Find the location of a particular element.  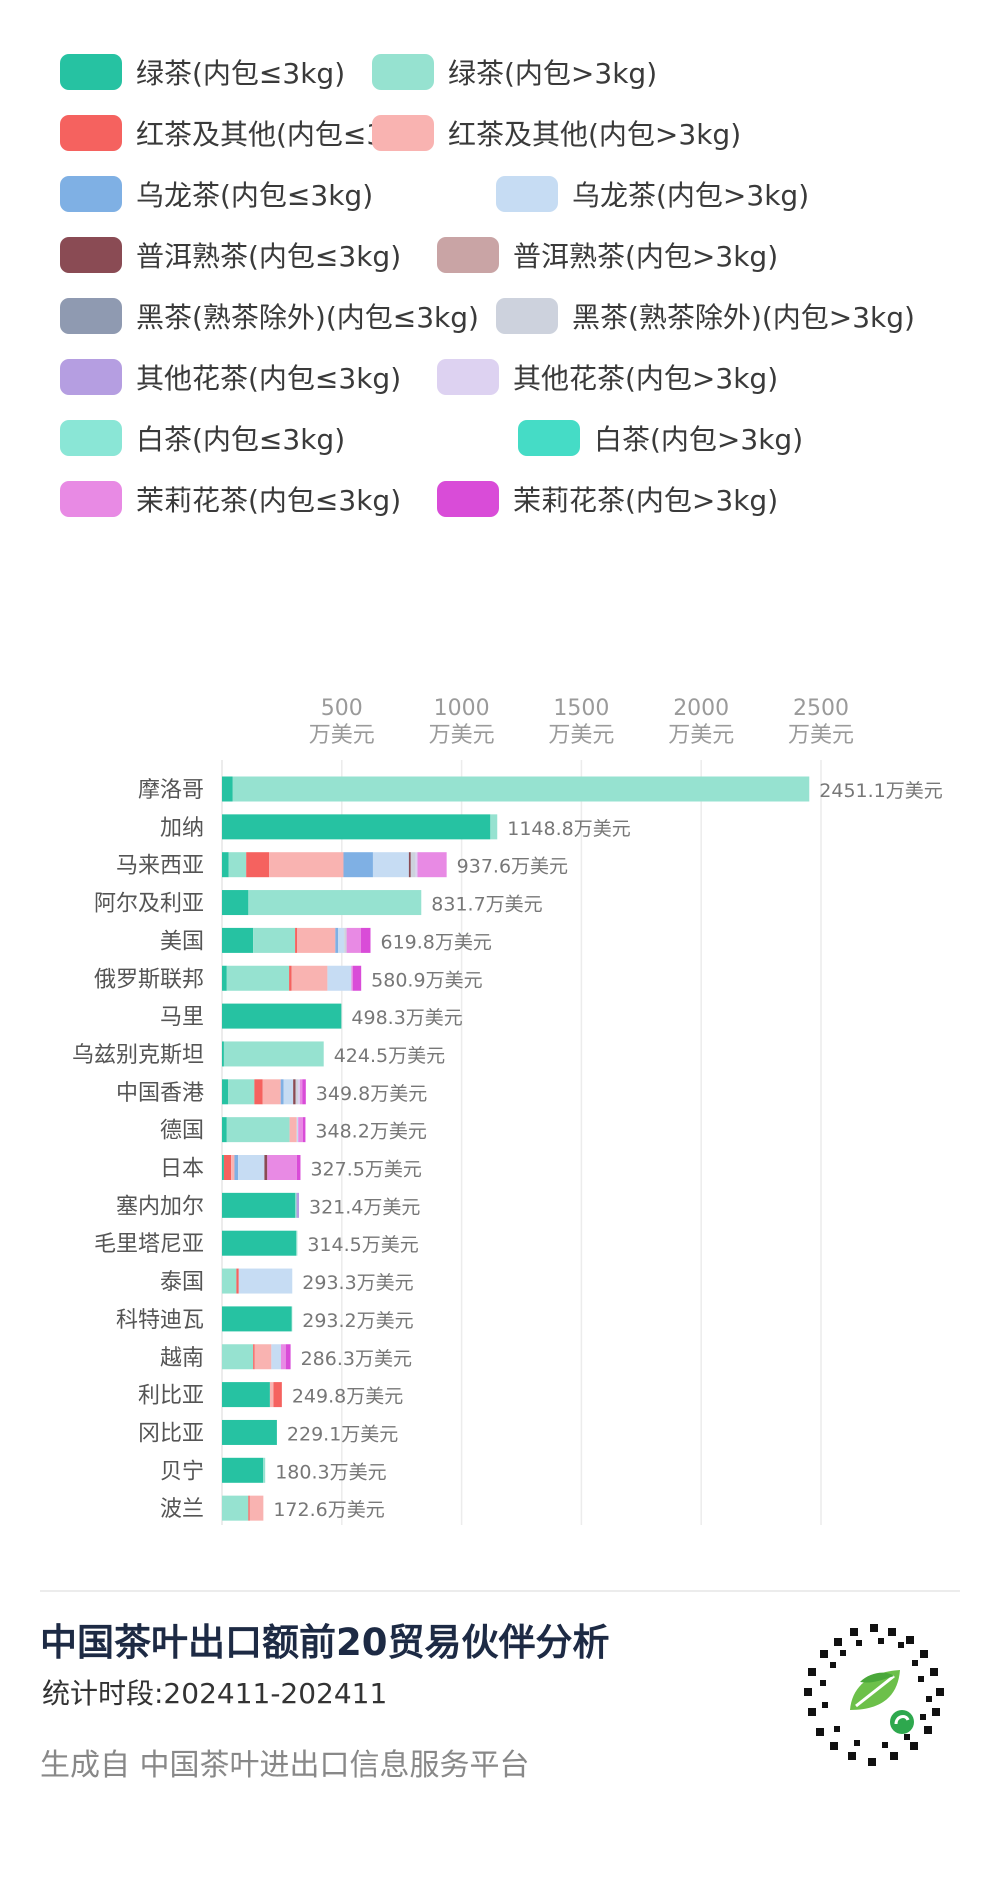

legend-item: 乌龙茶(内包≤3kg) is located at coordinates (216, 194).